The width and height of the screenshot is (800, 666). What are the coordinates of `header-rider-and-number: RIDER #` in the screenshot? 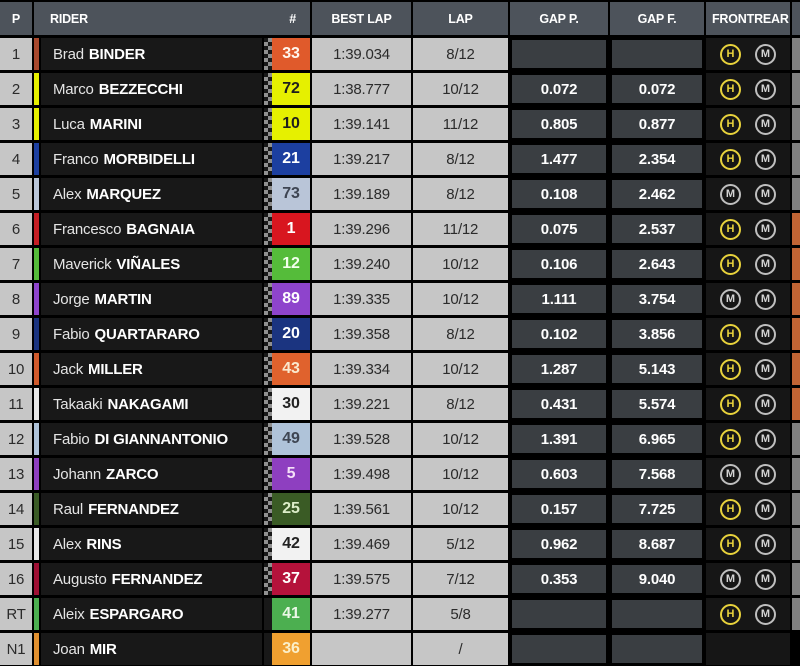 It's located at (172, 18).